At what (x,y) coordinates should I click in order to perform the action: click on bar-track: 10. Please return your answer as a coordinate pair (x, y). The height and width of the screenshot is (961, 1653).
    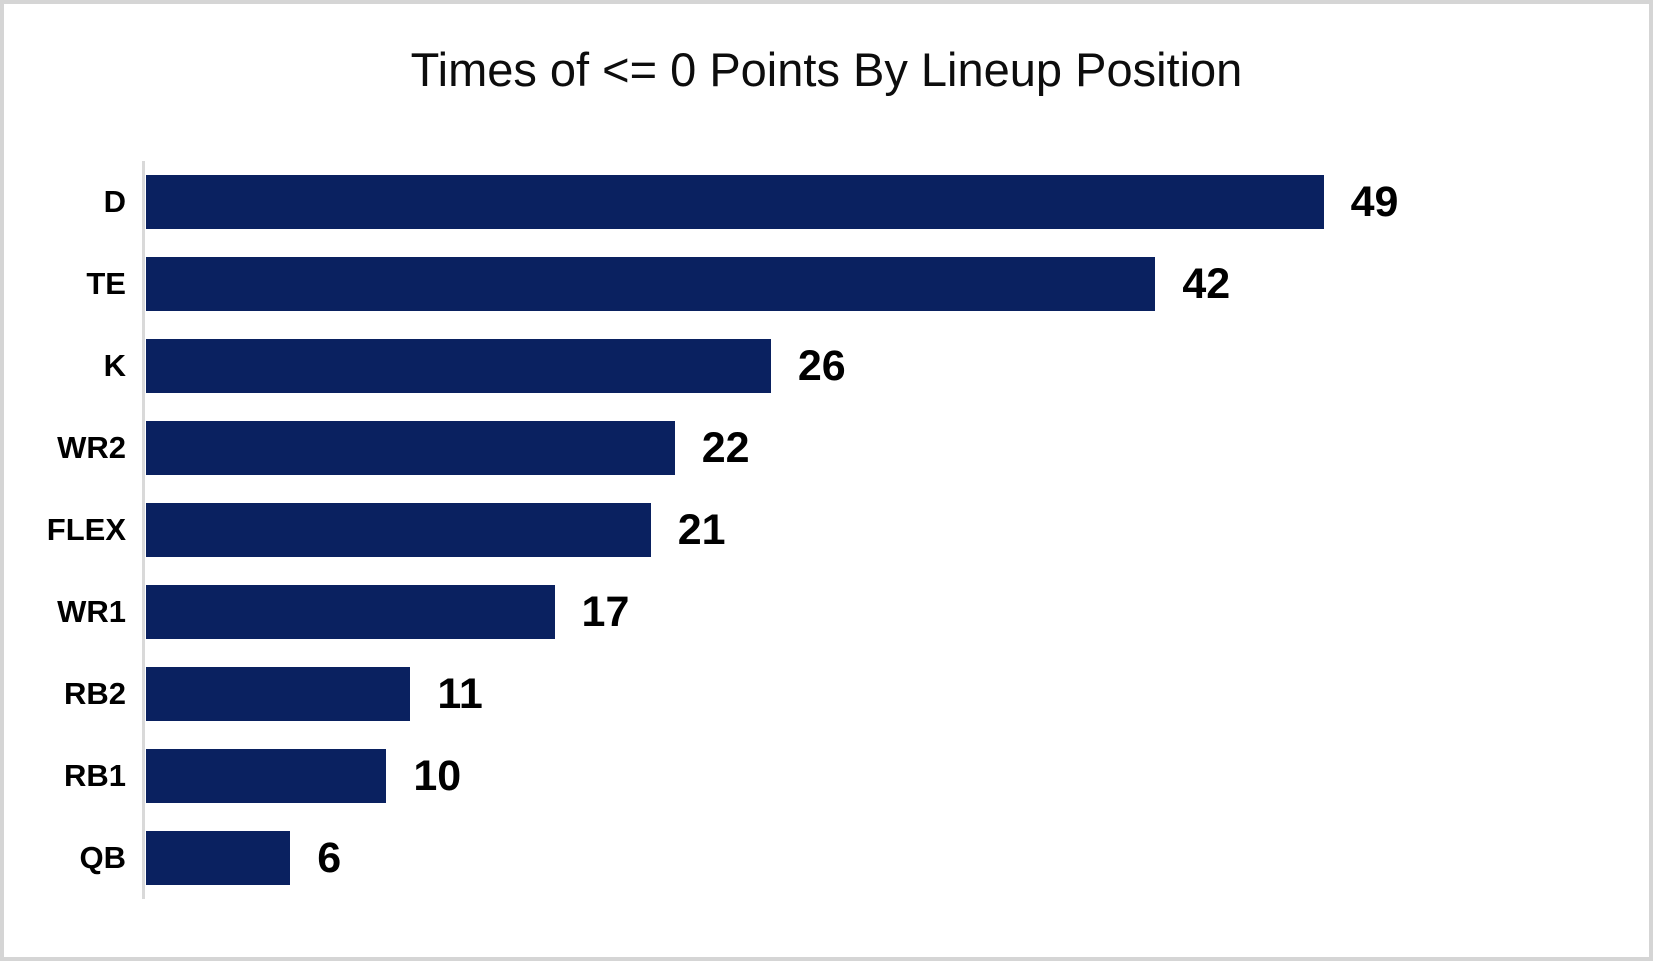
    Looking at the image, I should click on (886, 776).